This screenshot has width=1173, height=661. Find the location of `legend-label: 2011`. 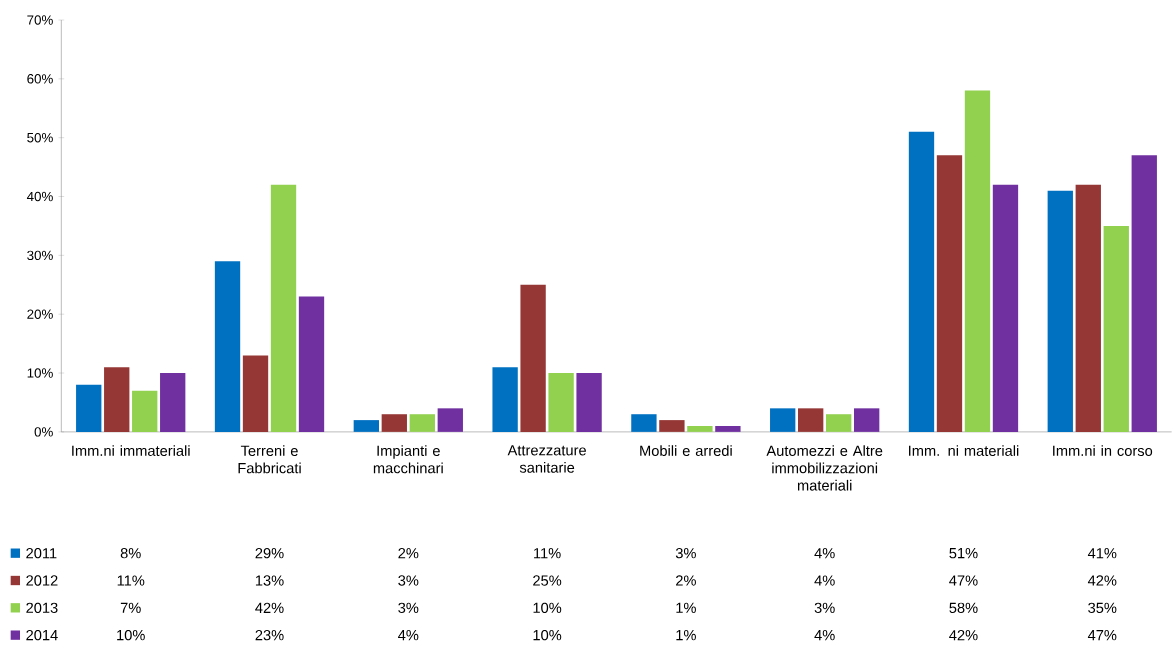

legend-label: 2011 is located at coordinates (41, 553).